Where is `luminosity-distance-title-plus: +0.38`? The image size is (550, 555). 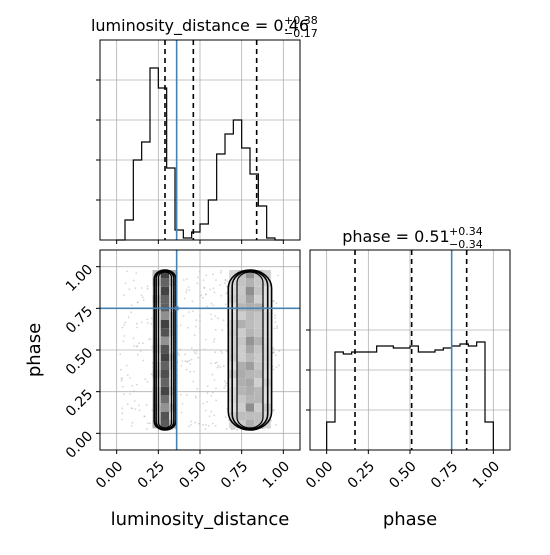
luminosity-distance-title-plus: +0.38 is located at coordinates (301, 20).